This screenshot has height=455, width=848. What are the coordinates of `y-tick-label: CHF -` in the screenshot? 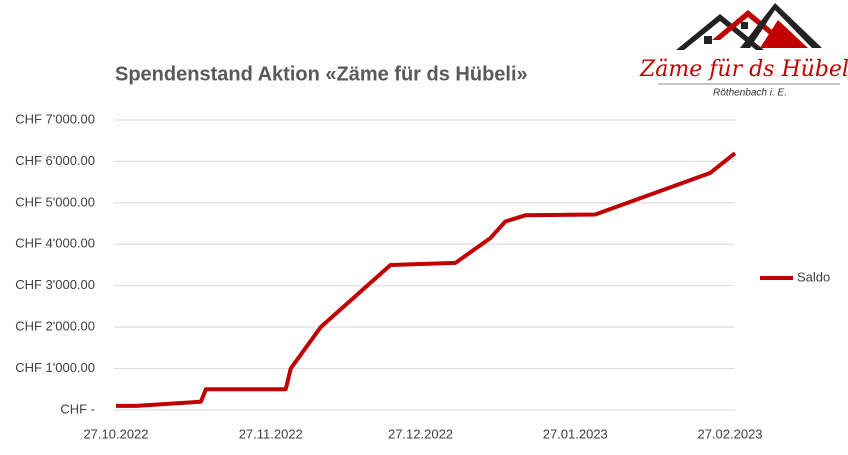 It's located at (77, 408).